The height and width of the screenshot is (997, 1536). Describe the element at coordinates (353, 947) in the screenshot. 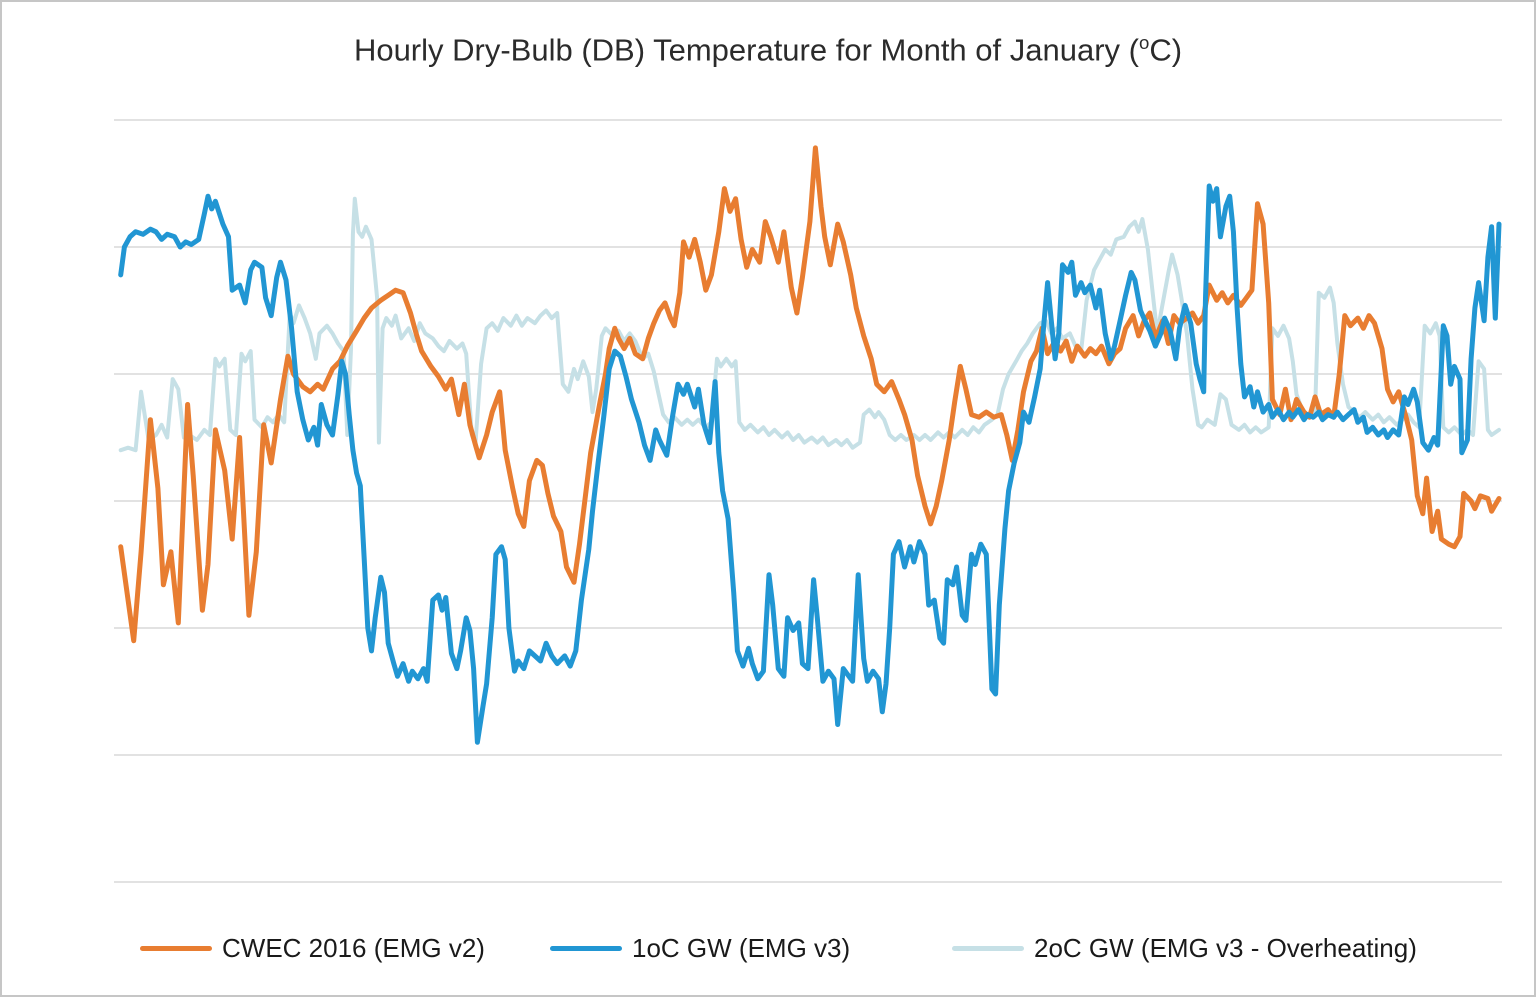

I see `legend-label: CWEC 2016 (EMG v2)` at that location.